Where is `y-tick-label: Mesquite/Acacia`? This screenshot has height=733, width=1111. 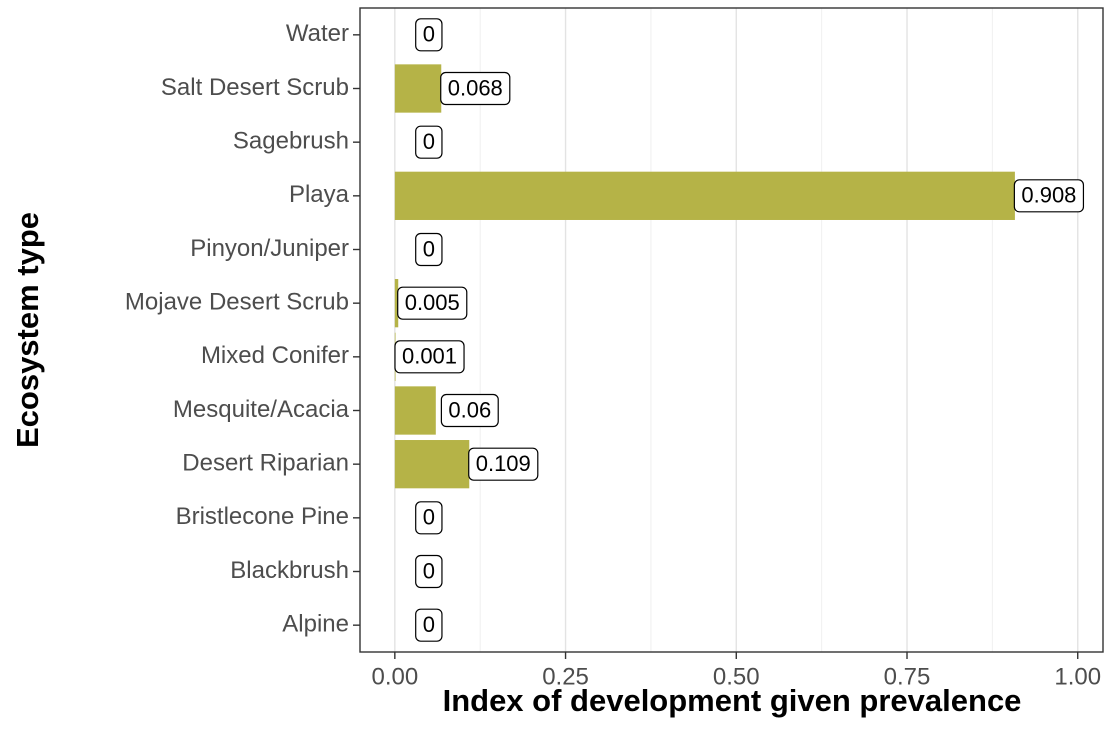
y-tick-label: Mesquite/Acacia is located at coordinates (261, 409).